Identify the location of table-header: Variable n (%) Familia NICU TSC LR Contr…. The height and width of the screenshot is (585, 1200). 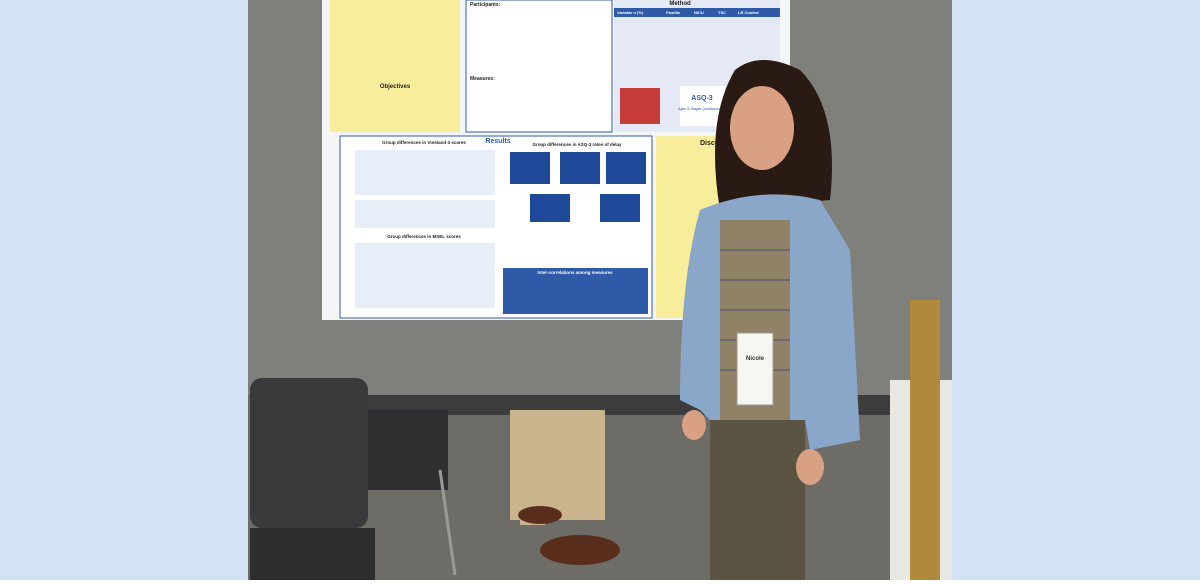
(688, 12).